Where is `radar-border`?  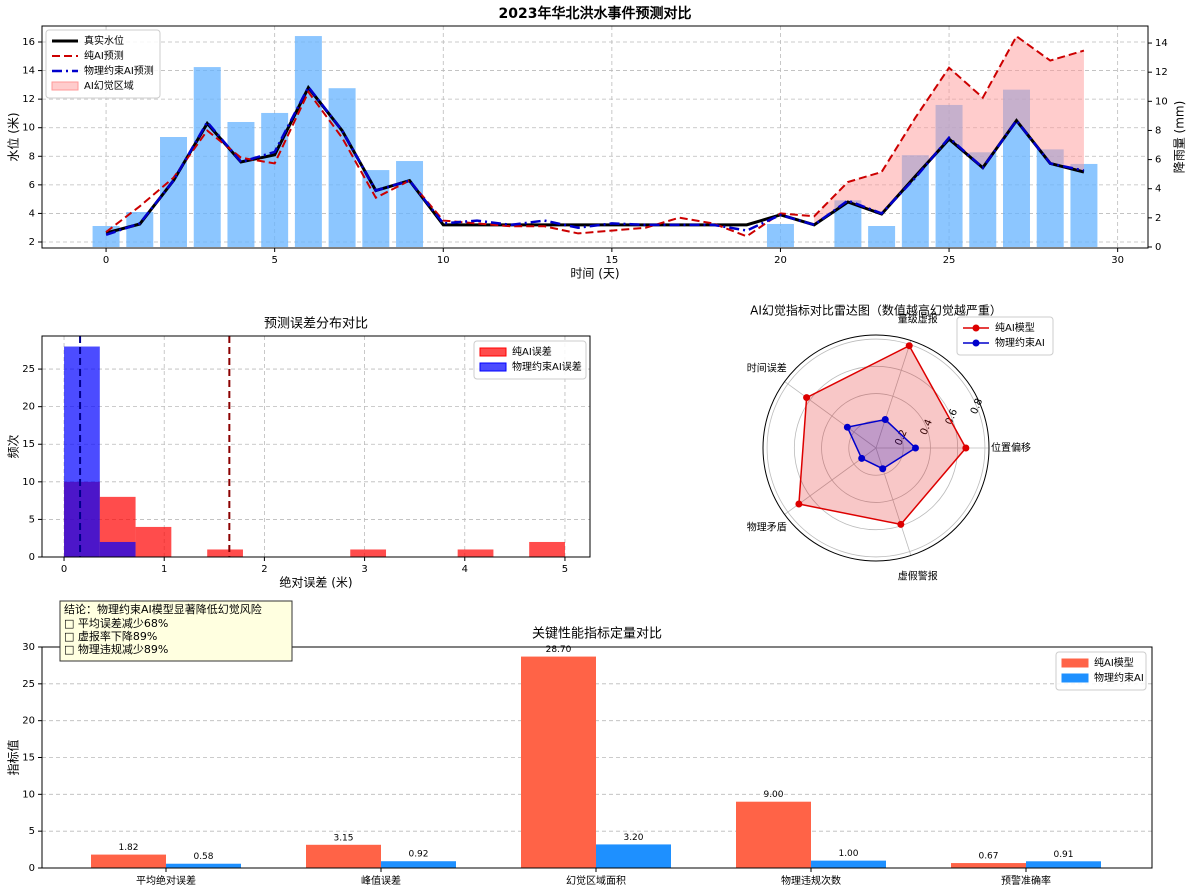 radar-border is located at coordinates (876, 448).